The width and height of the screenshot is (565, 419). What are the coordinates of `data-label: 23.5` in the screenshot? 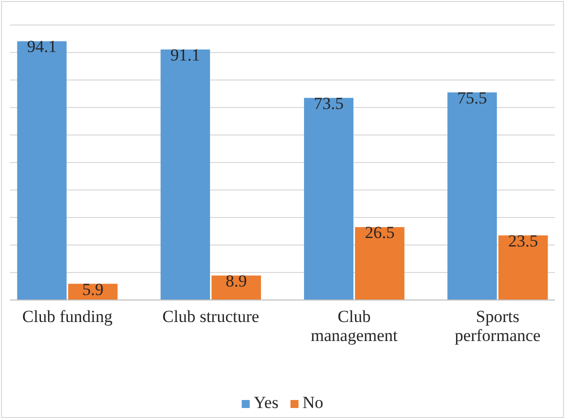 It's located at (523, 240).